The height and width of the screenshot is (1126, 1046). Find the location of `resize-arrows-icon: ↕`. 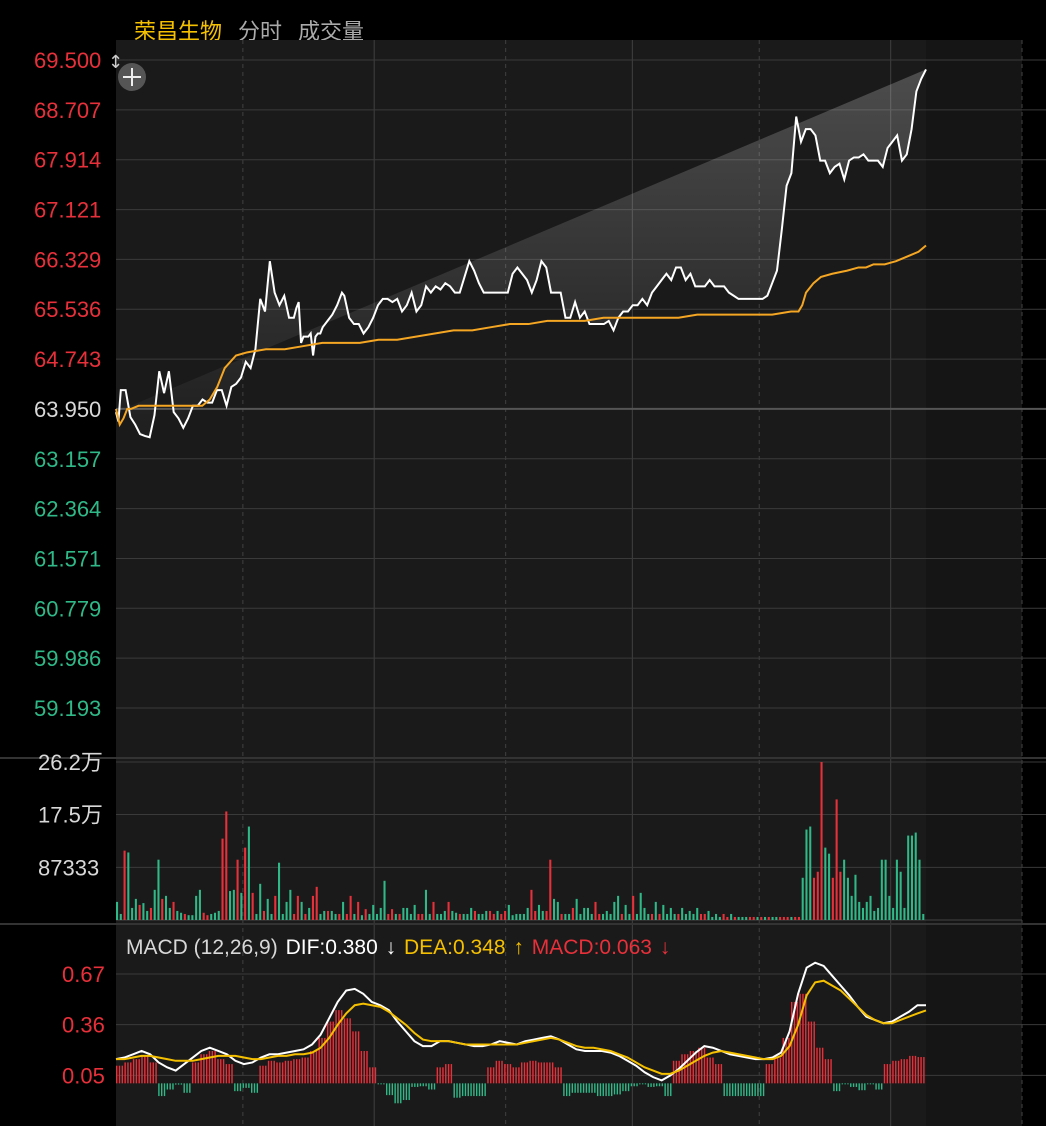

resize-arrows-icon: ↕ is located at coordinates (115, 62).